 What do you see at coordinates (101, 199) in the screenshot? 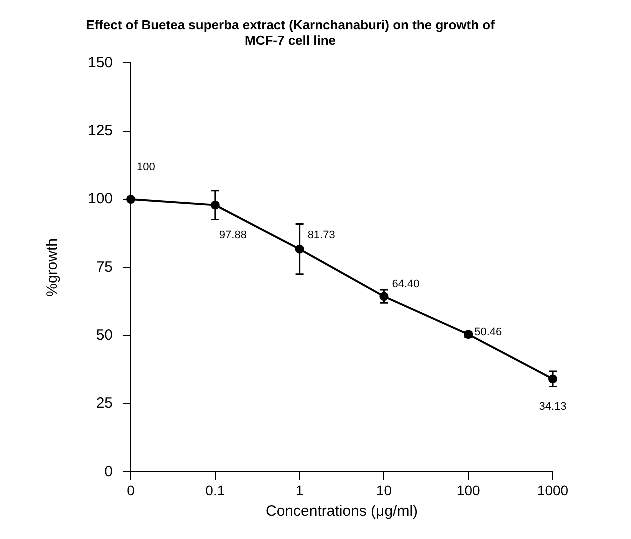
I see `y-tick-label: 100` at bounding box center [101, 199].